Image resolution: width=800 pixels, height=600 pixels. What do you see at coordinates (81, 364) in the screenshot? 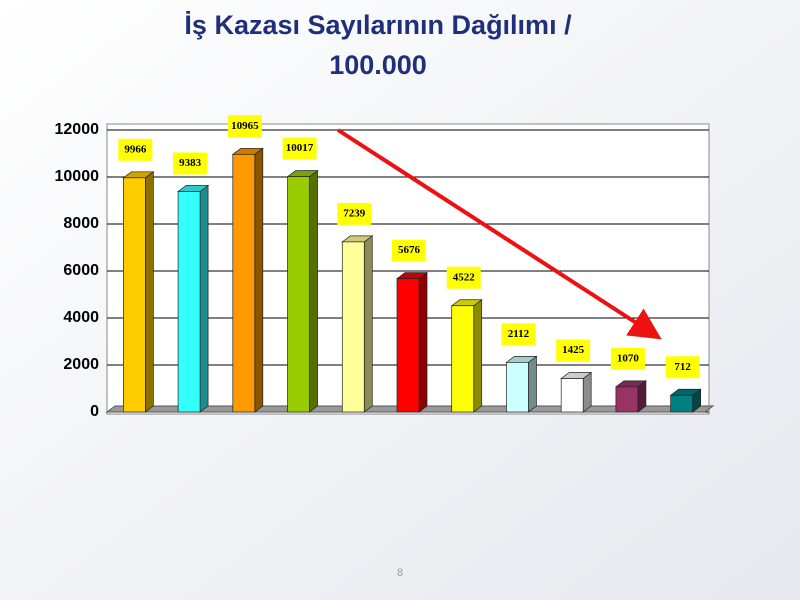
I see `y-tick-label: 2000` at bounding box center [81, 364].